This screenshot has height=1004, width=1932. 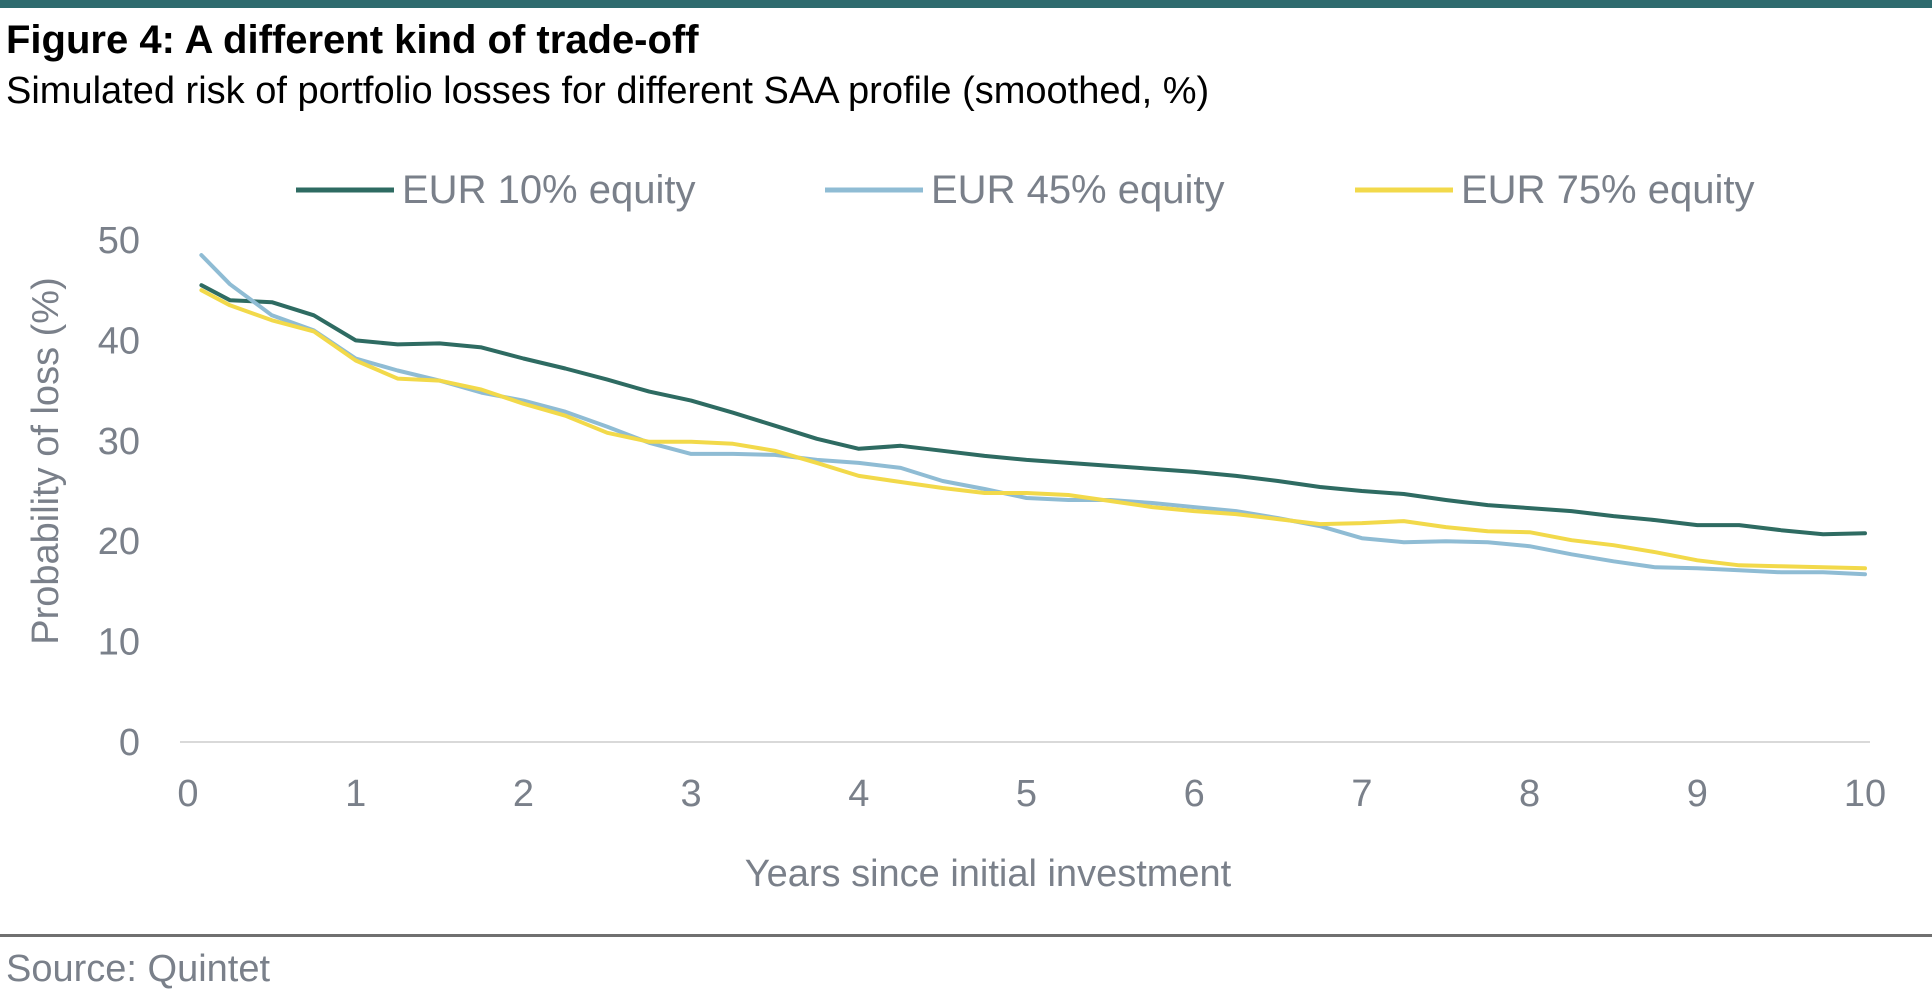 I want to click on legend-label-1: EUR 10% equity, so click(x=548, y=190).